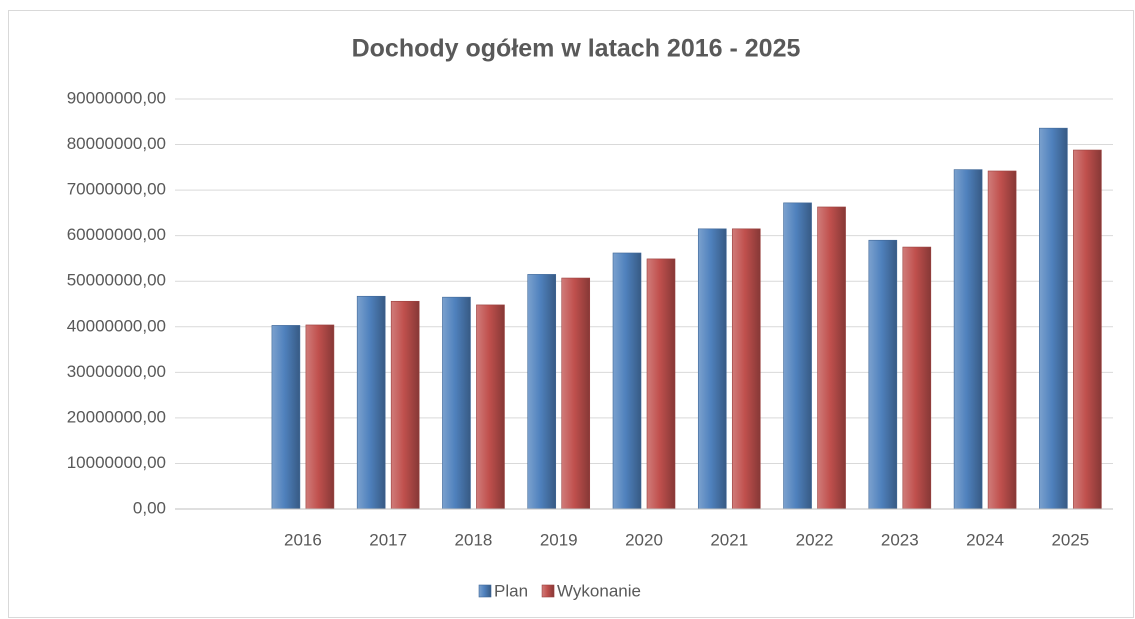 This screenshot has width=1135, height=619. What do you see at coordinates (388, 539) in the screenshot?
I see `x-tick-label: 2017` at bounding box center [388, 539].